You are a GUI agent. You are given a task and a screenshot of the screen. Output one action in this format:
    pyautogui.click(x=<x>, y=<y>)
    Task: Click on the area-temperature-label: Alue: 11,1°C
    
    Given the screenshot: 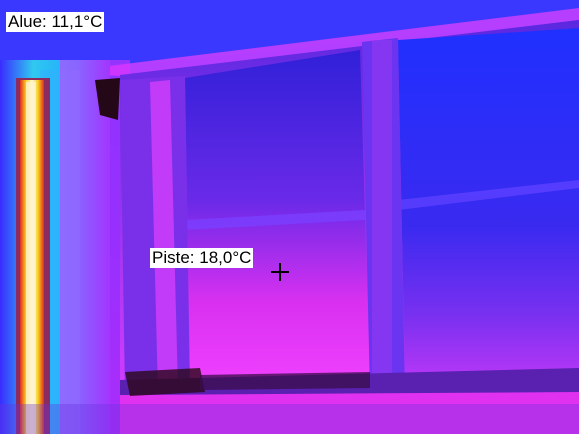 What is the action you would take?
    pyautogui.click(x=55, y=22)
    